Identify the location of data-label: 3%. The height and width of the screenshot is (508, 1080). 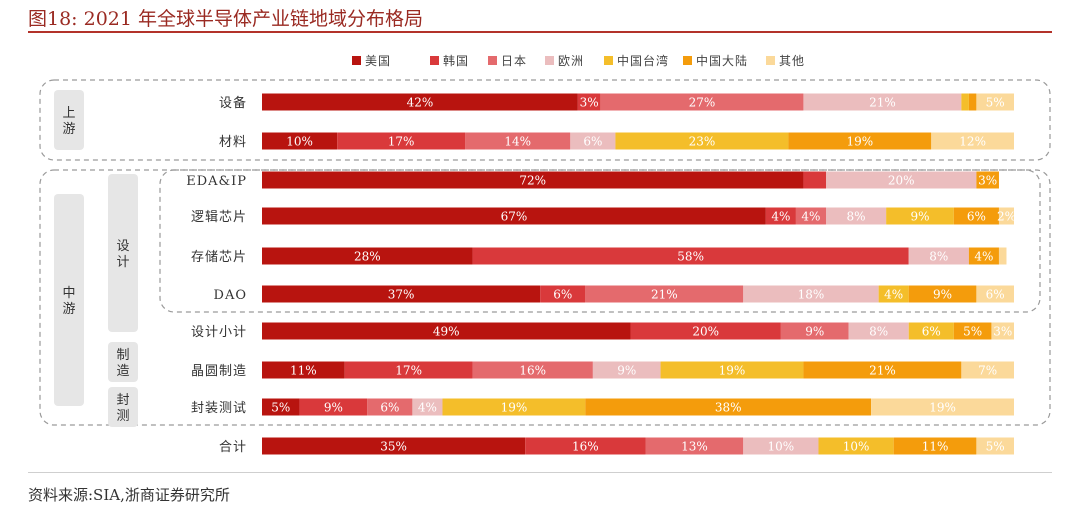
(1002, 332).